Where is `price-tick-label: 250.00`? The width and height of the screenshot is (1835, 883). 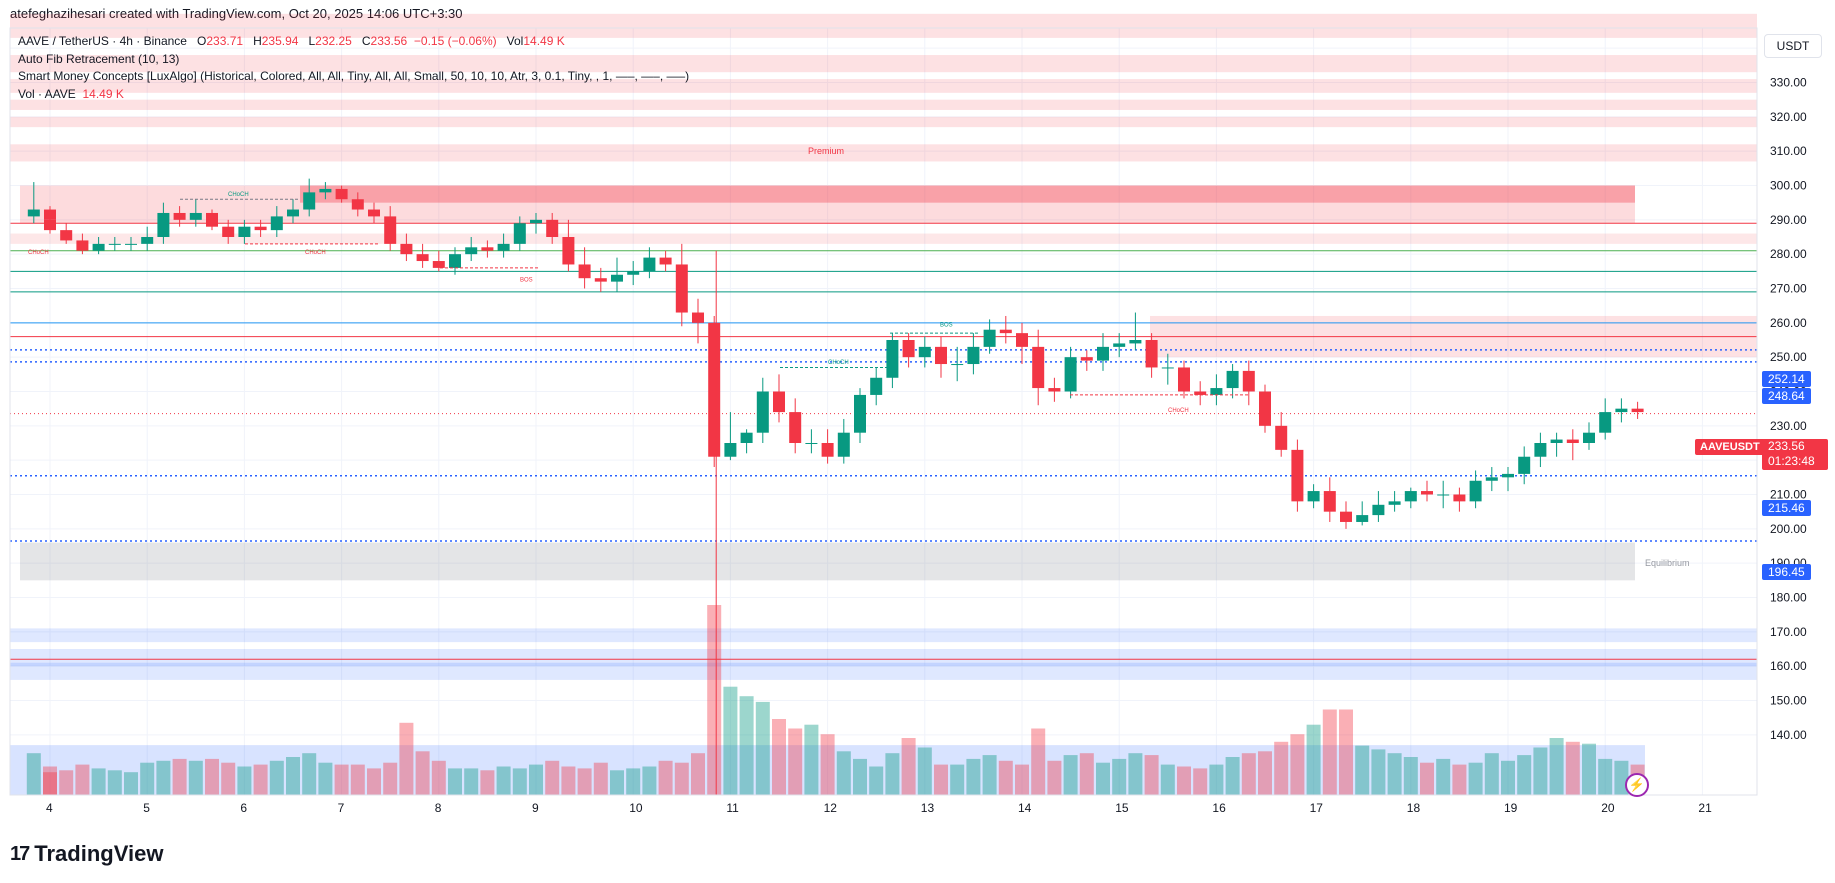
price-tick-label: 250.00 is located at coordinates (1788, 357).